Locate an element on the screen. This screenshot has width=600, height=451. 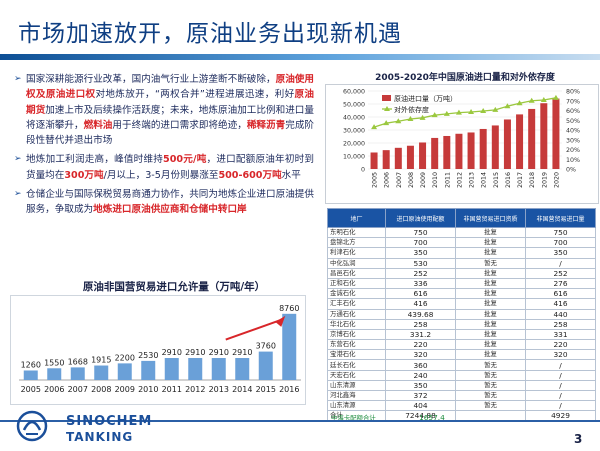
highlight-text: 稀释沥青 is located at coordinates (266, 125).